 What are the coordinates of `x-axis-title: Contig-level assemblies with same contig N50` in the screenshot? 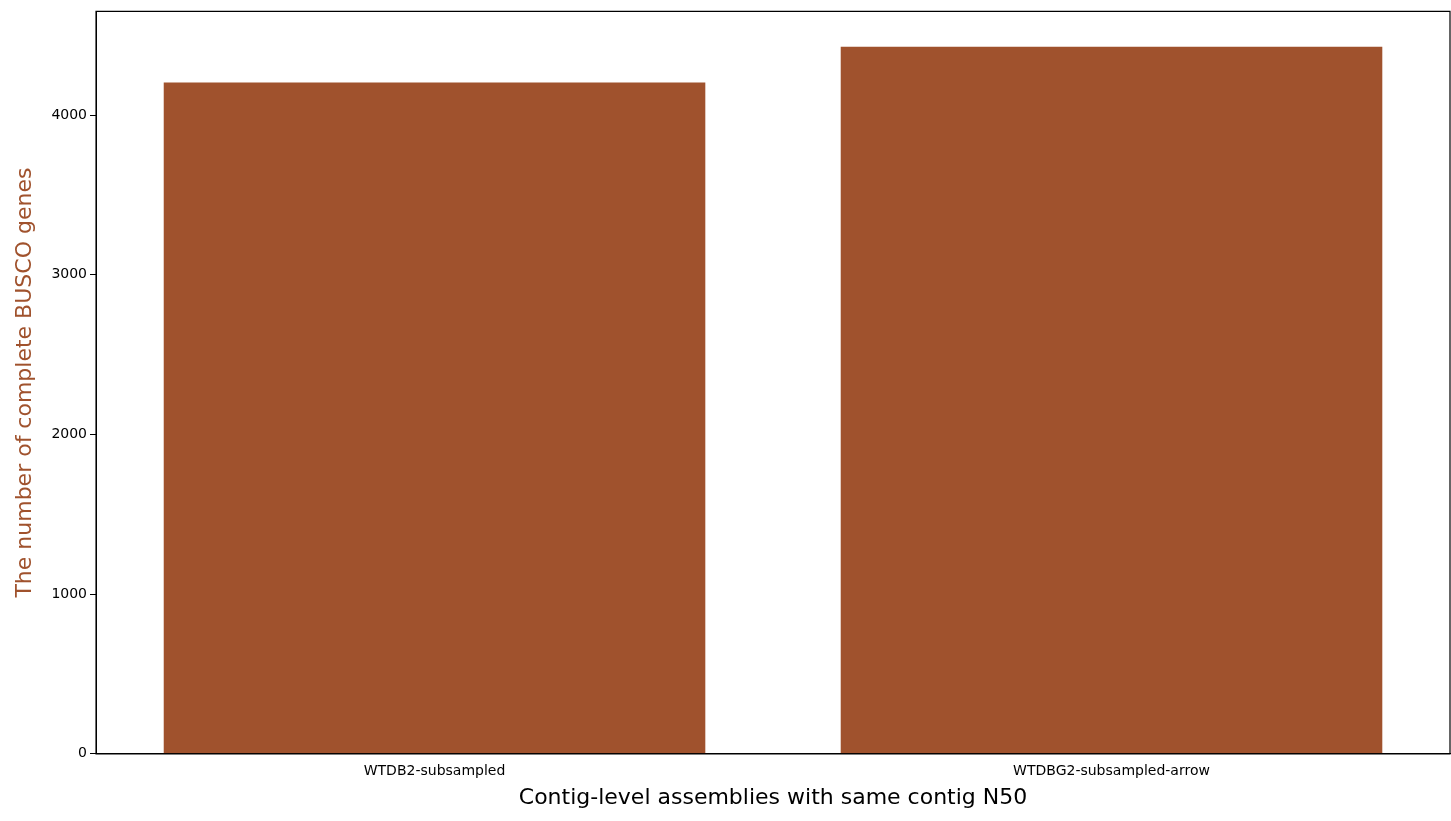 It's located at (773, 796).